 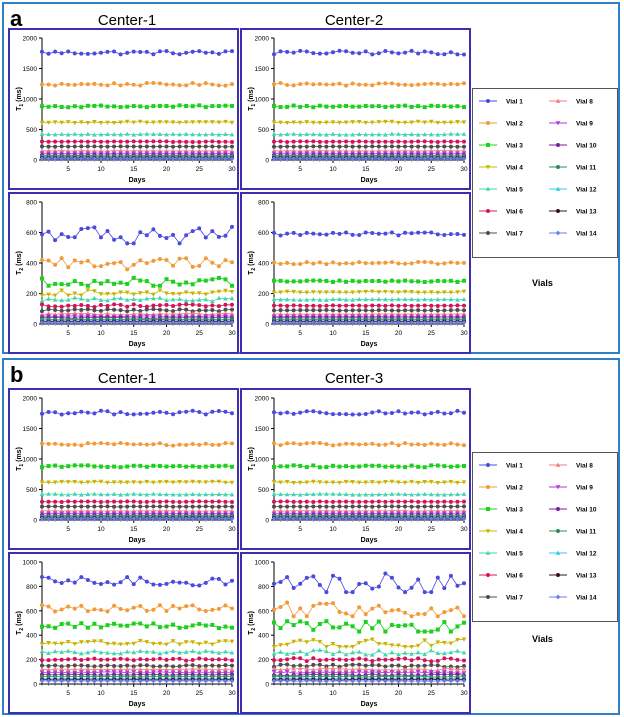 What do you see at coordinates (399, 169) in the screenshot?
I see `x-tick-label: 20` at bounding box center [399, 169].